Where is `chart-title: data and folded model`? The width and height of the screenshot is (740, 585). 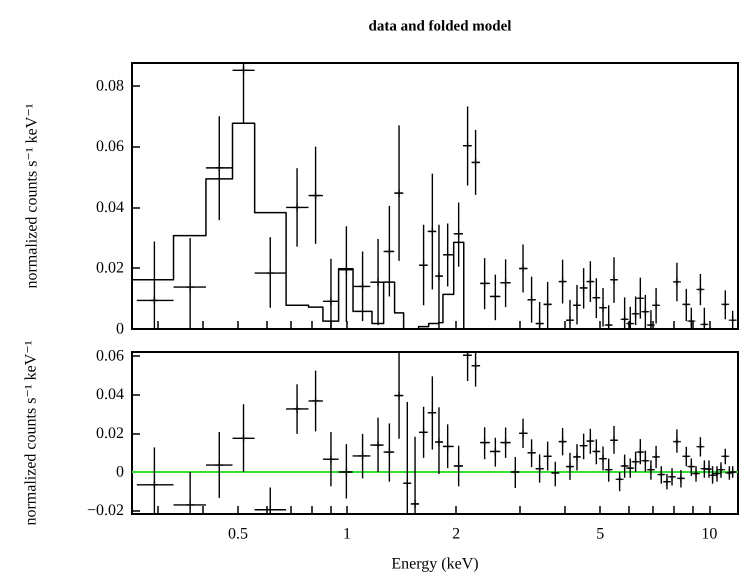
chart-title: data and folded model is located at coordinates (440, 26).